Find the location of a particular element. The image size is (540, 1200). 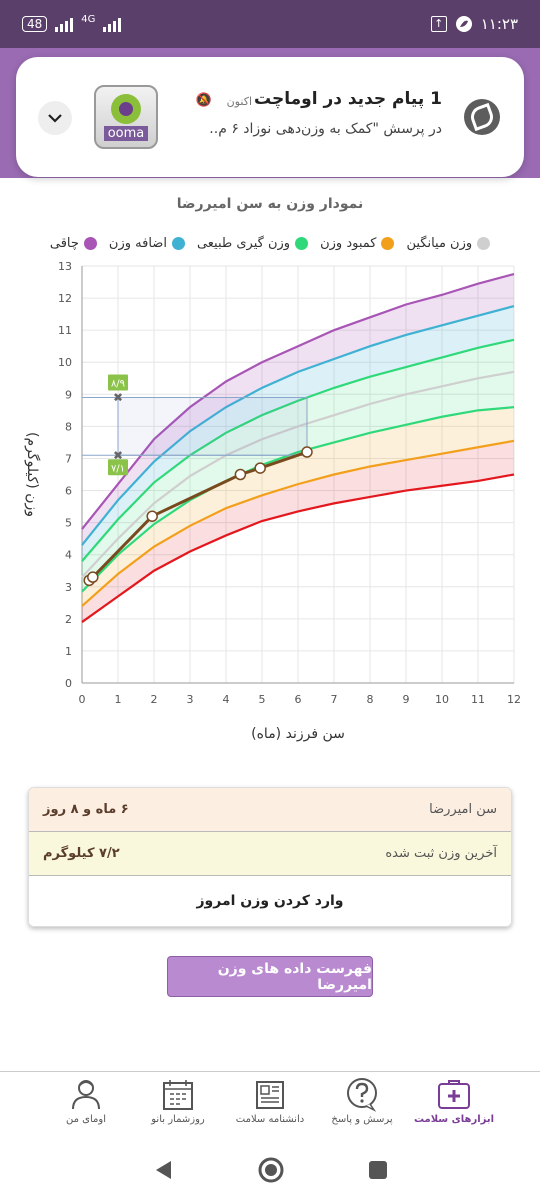

question-icon is located at coordinates (362, 1095).